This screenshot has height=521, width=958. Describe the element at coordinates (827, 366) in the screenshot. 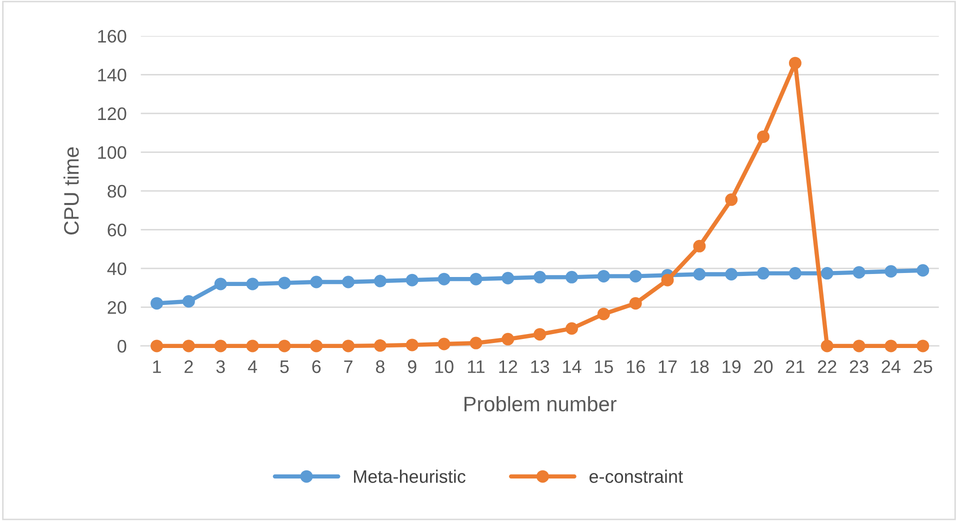

I see `x-tick-label: 22` at that location.